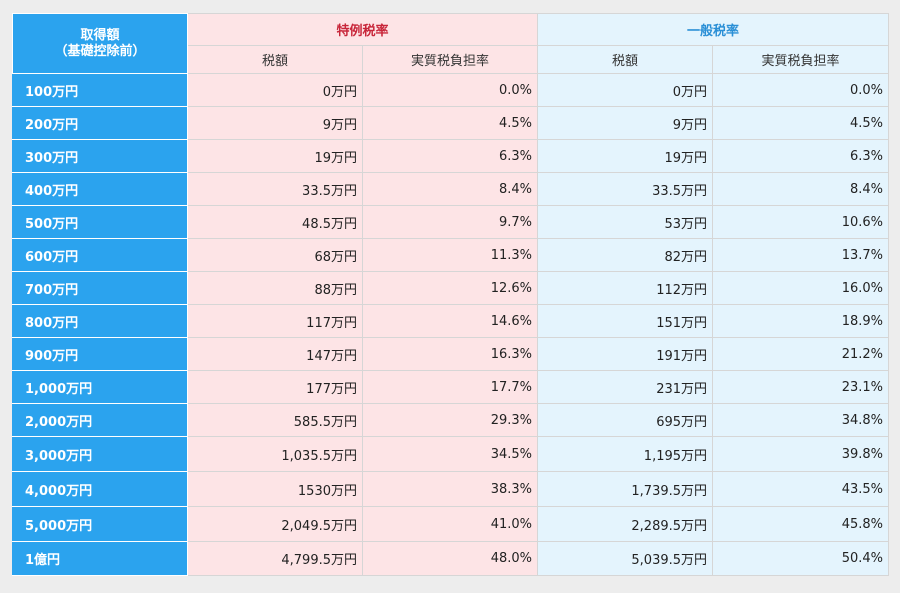  I want to click on special-tax-cell: 585.5万円, so click(275, 420).